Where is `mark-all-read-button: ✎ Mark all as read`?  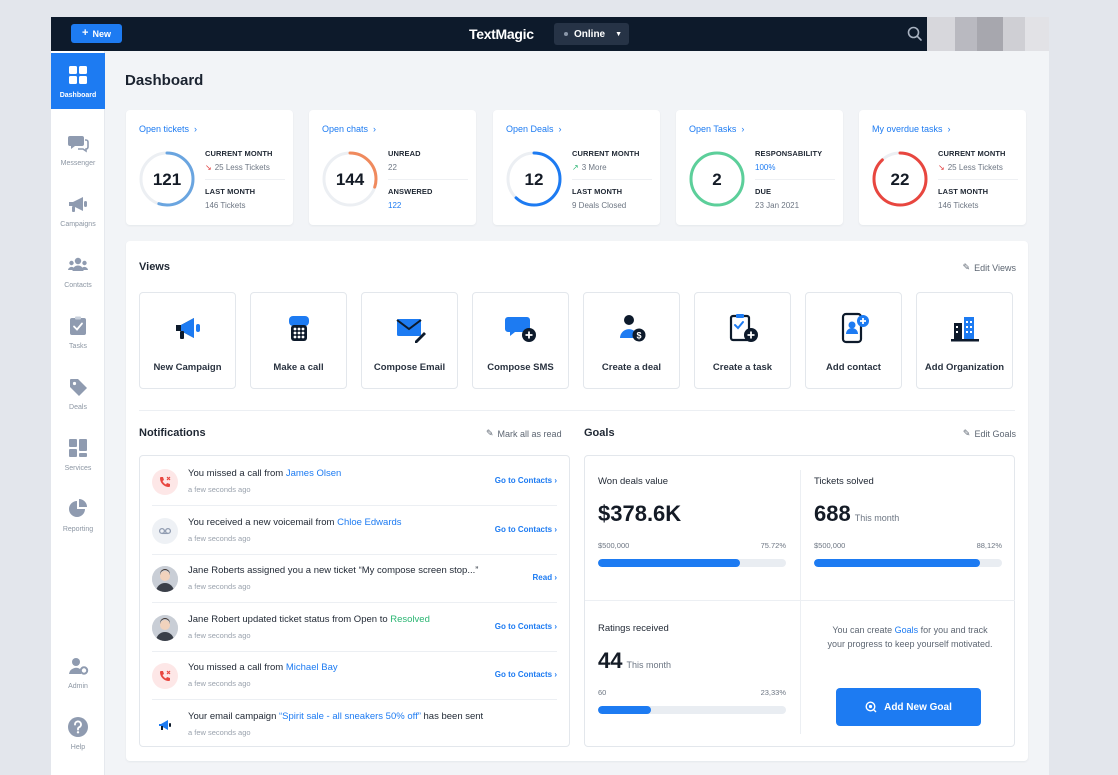 mark-all-read-button: ✎ Mark all as read is located at coordinates (524, 433).